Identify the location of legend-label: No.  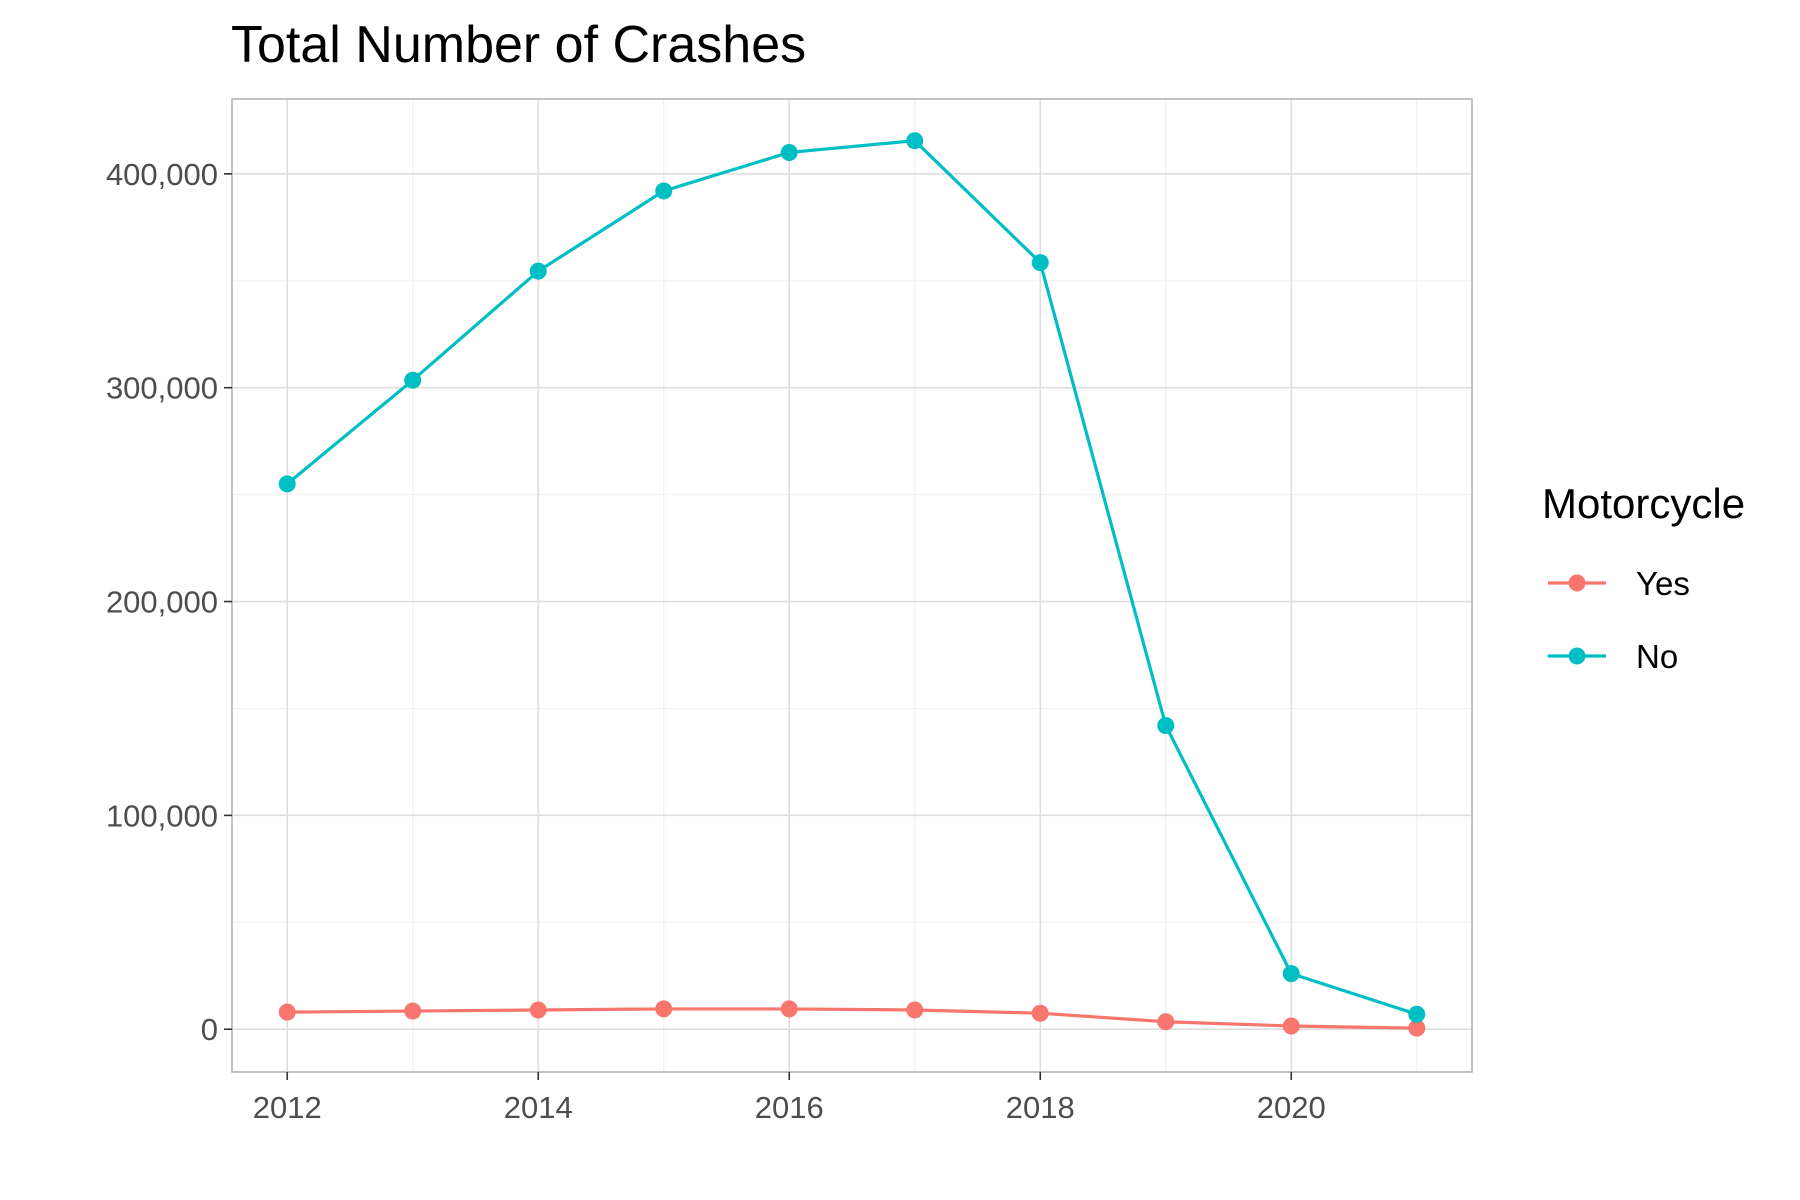
(1657, 656).